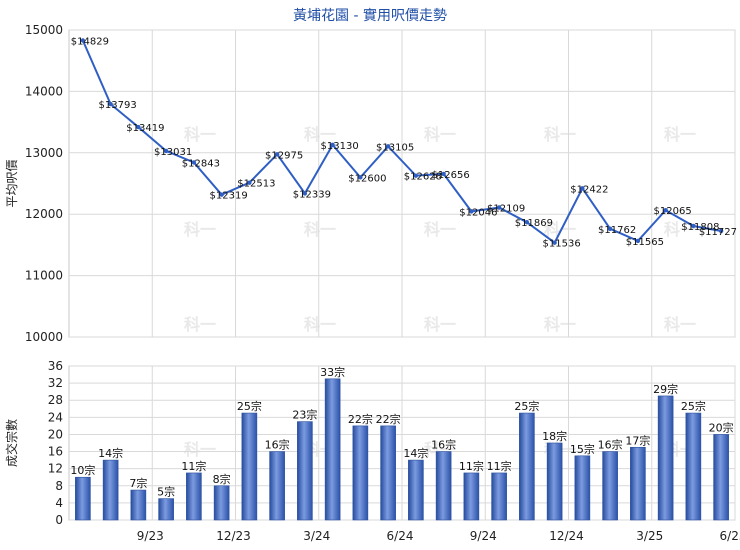 Image resolution: width=740 pixels, height=550 pixels. I want to click on price-data-label: $11565, so click(645, 242).